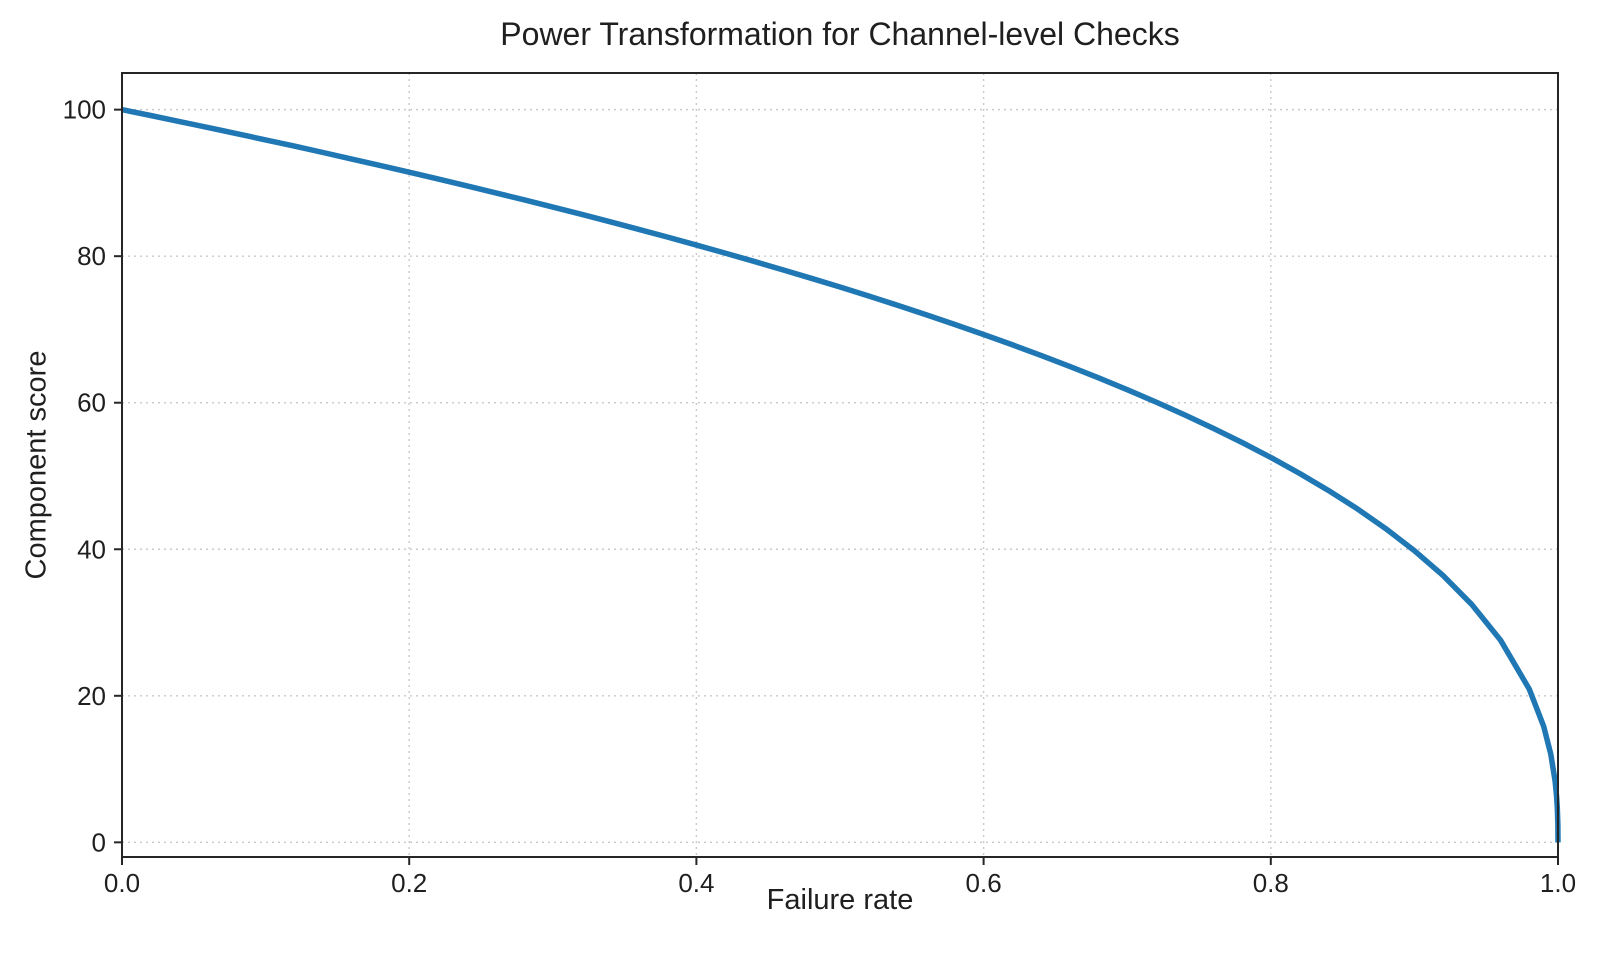  Describe the element at coordinates (91, 403) in the screenshot. I see `y-tick-label: 60` at that location.